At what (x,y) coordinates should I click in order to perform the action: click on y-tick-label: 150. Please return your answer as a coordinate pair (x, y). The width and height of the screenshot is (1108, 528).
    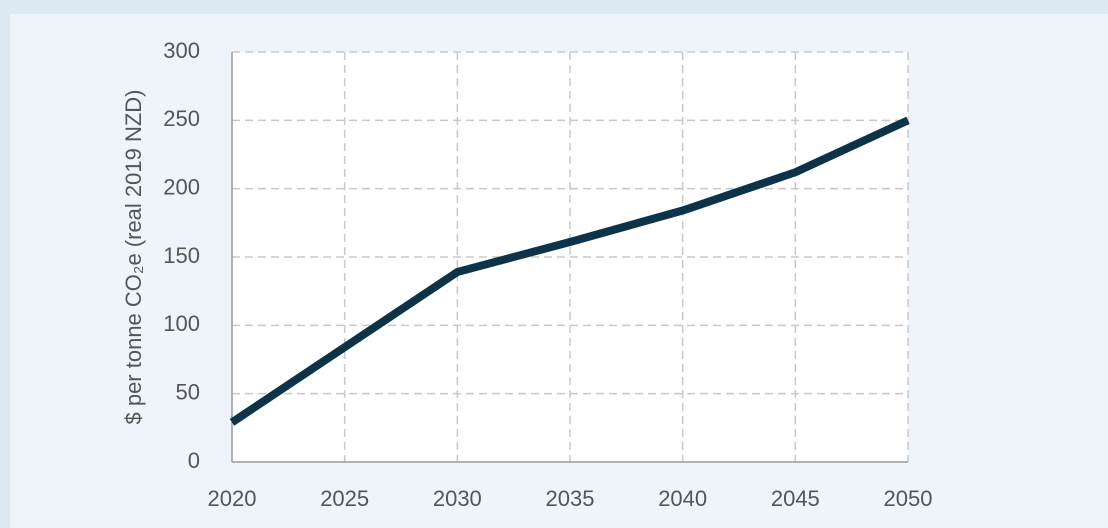
    Looking at the image, I should click on (181, 255).